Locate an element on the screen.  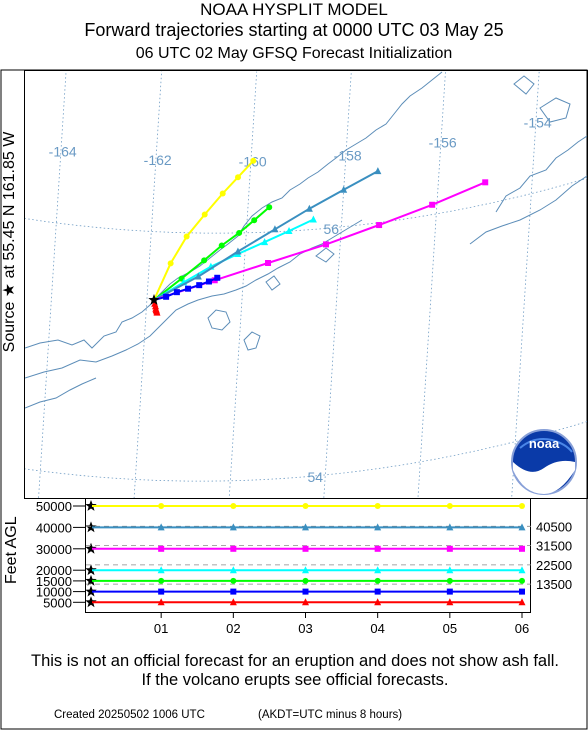
altitude-tick-label: 20000 is located at coordinates (54, 570).